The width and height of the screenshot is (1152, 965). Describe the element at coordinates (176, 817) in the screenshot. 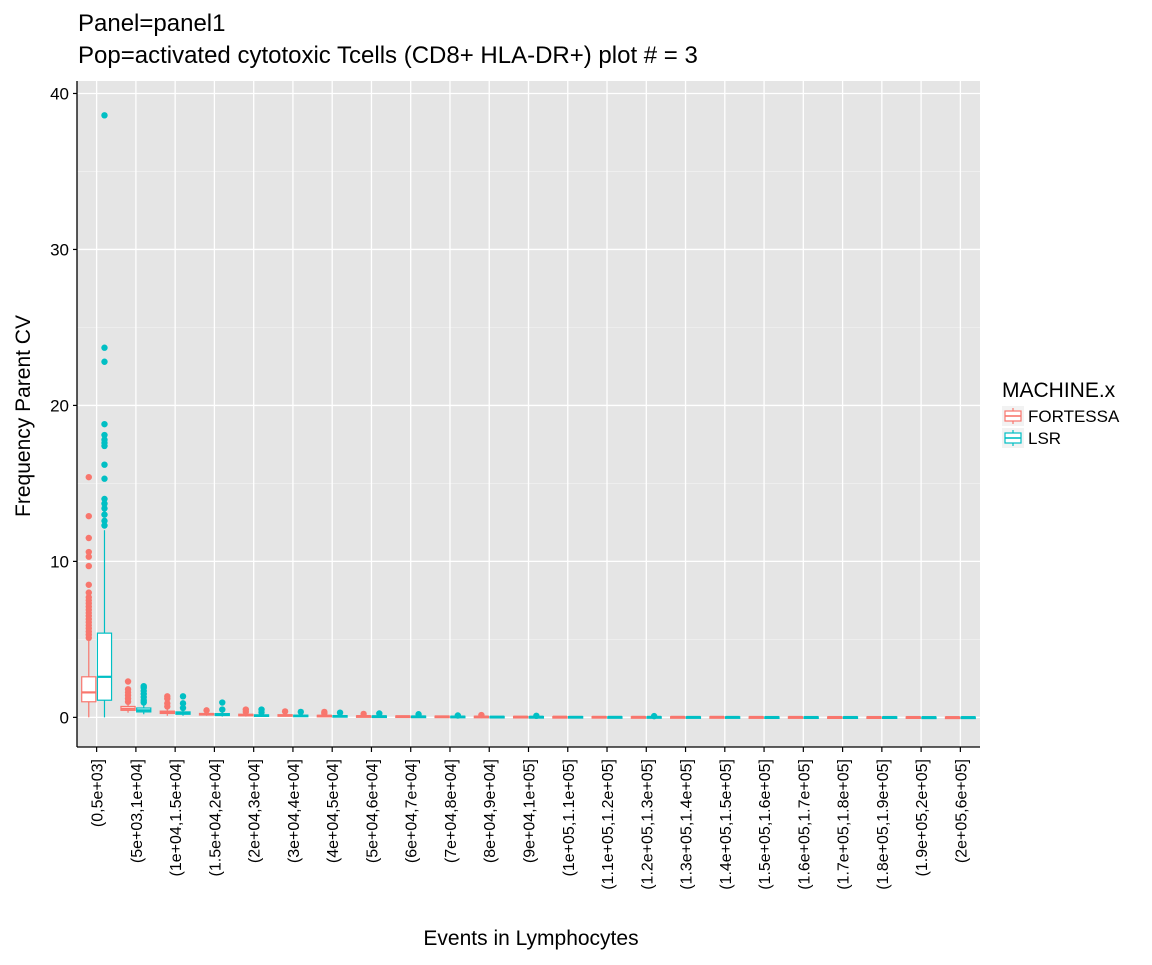

I see `x-tick-label: (1e+04,1.5e+04]` at that location.